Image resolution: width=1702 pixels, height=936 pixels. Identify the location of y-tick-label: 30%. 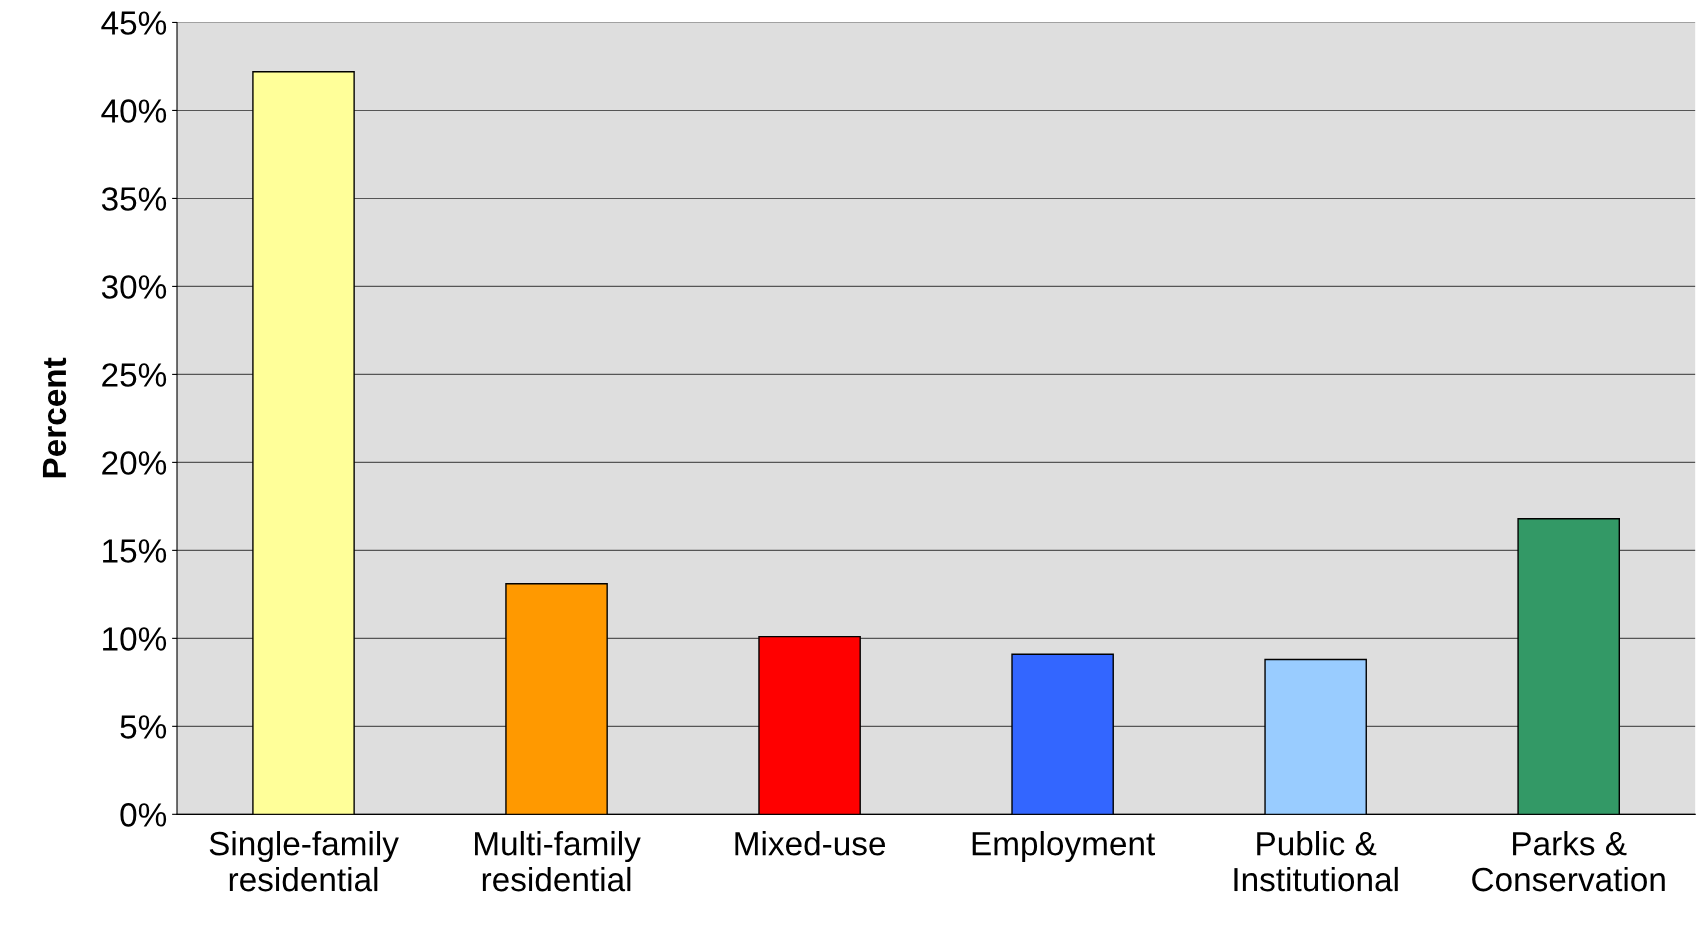
(134, 287).